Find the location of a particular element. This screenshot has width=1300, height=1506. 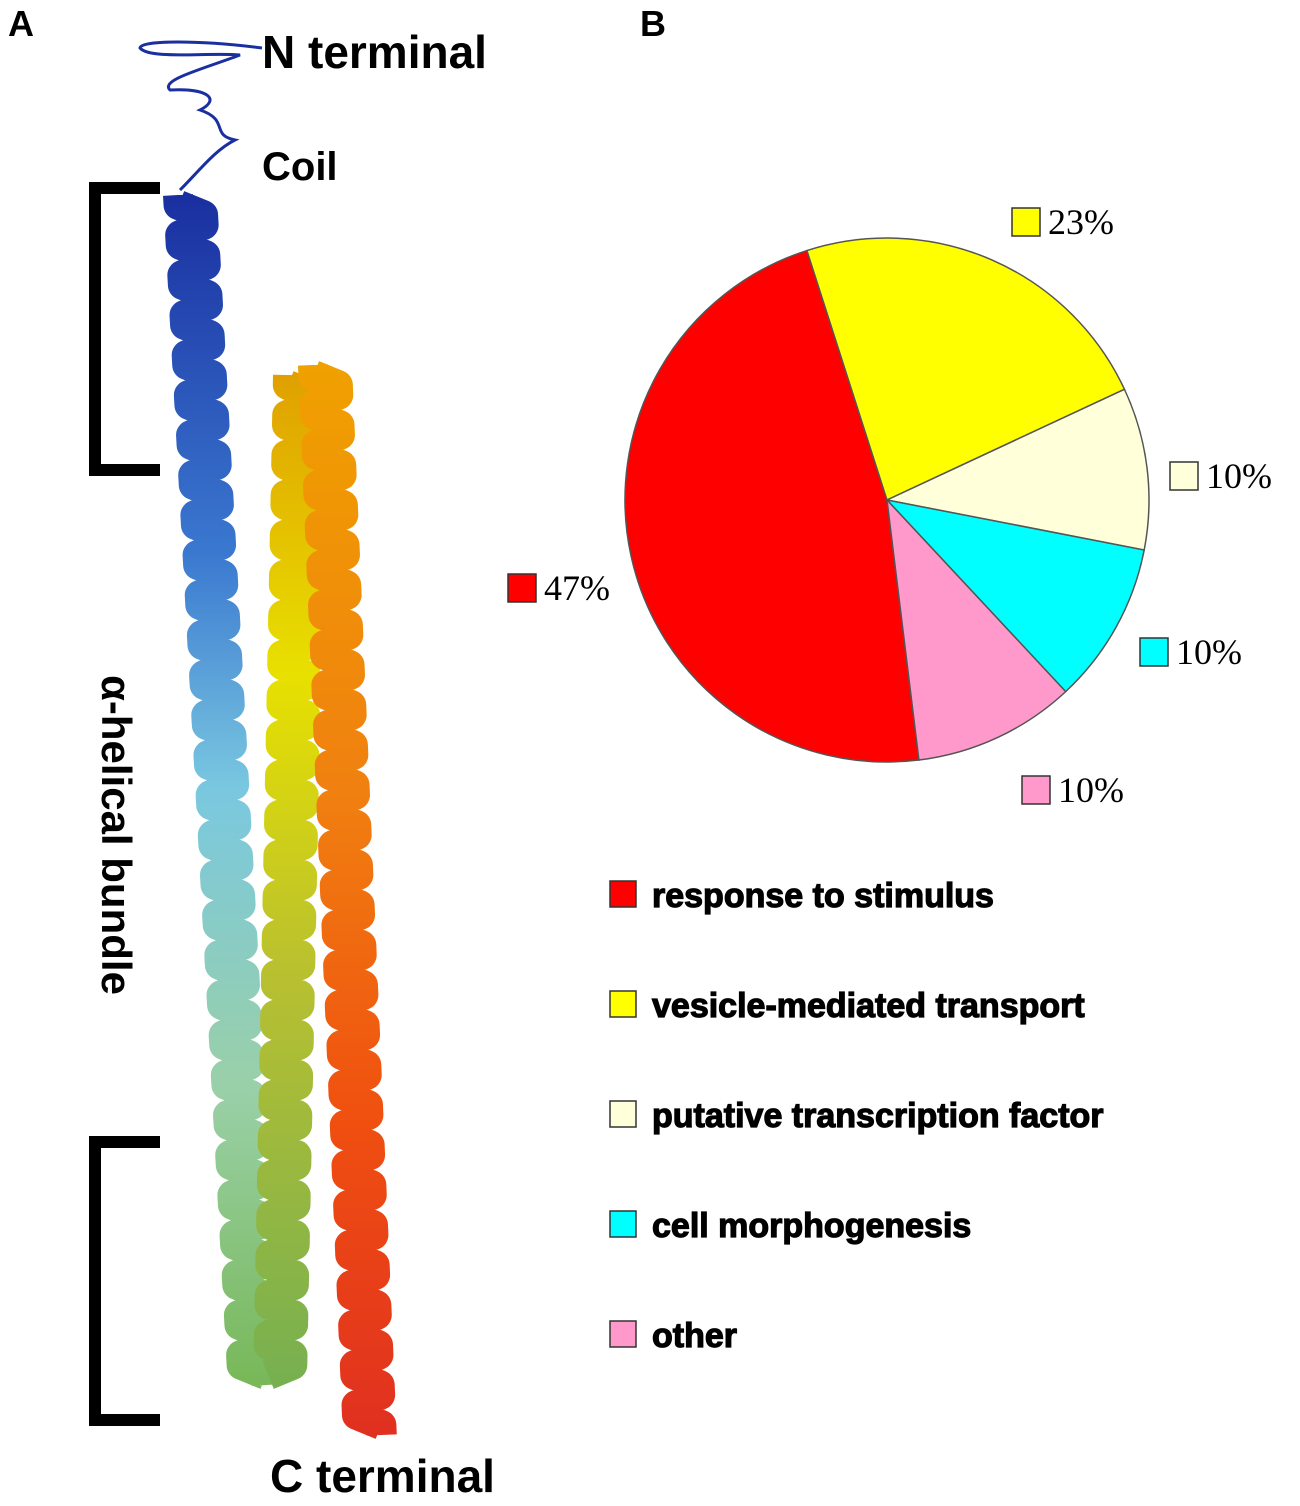

legend-label: putative transcription factor is located at coordinates (878, 1116).